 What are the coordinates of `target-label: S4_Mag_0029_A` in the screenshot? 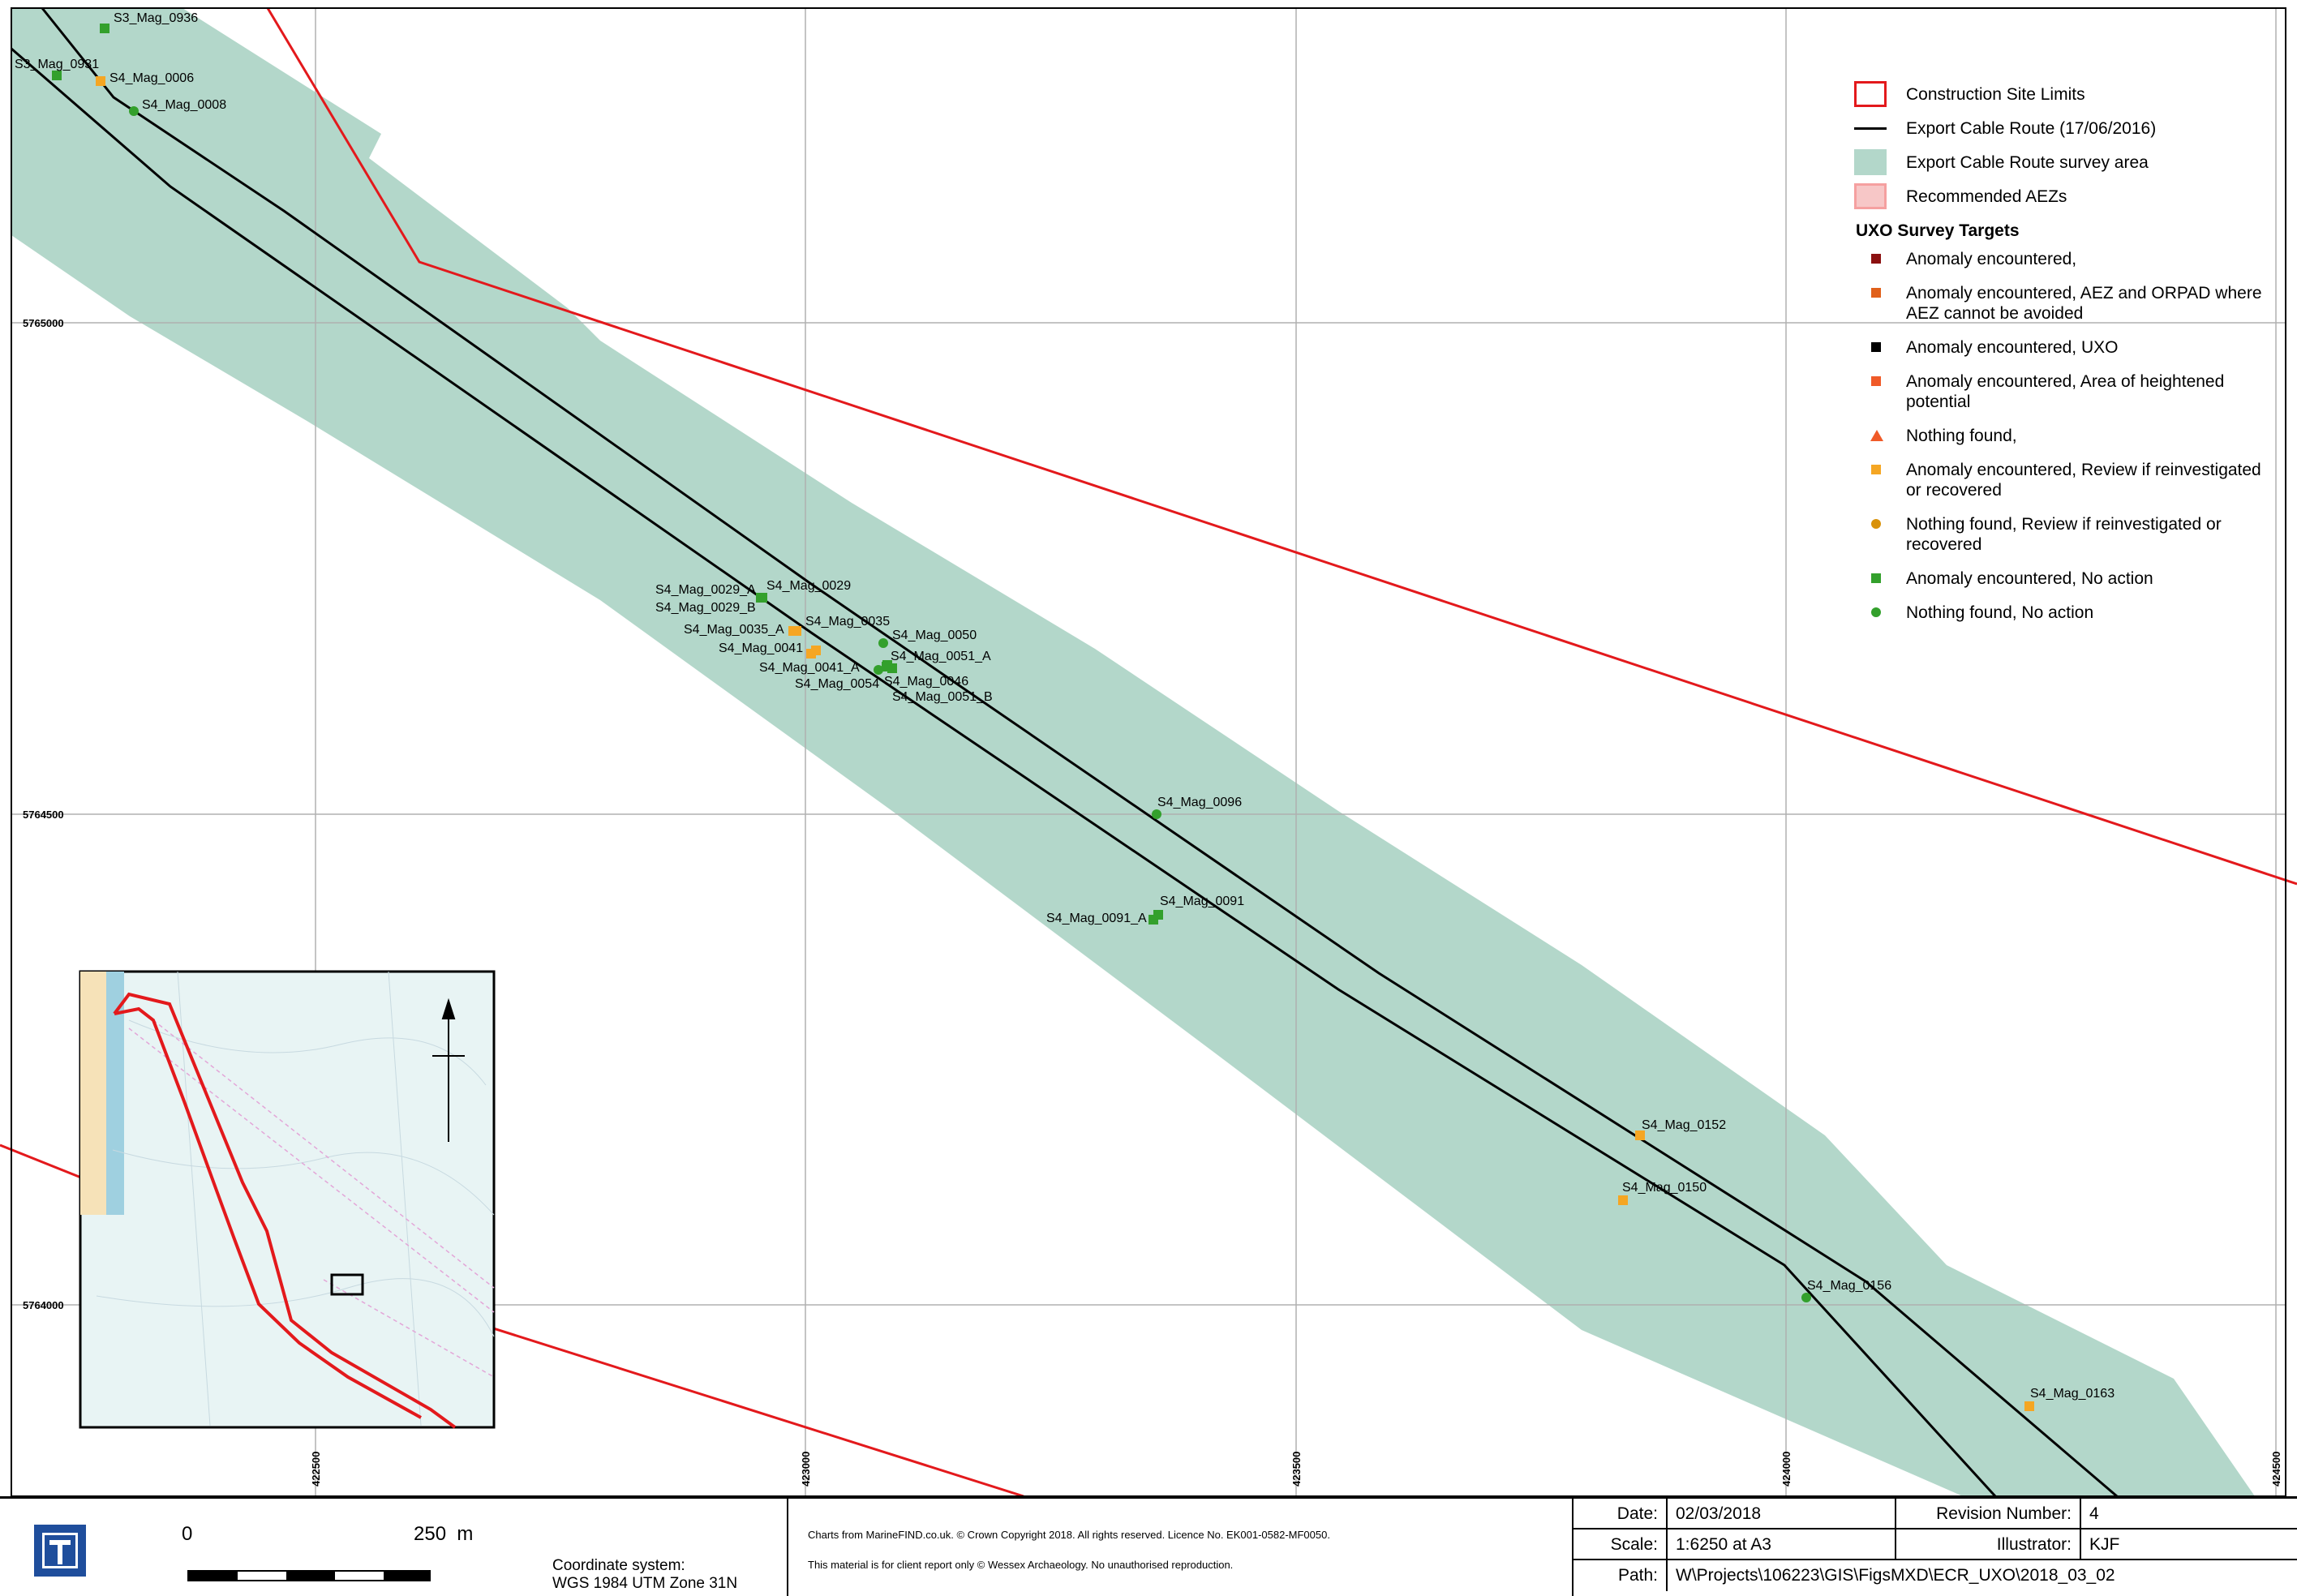 It's located at (705, 590).